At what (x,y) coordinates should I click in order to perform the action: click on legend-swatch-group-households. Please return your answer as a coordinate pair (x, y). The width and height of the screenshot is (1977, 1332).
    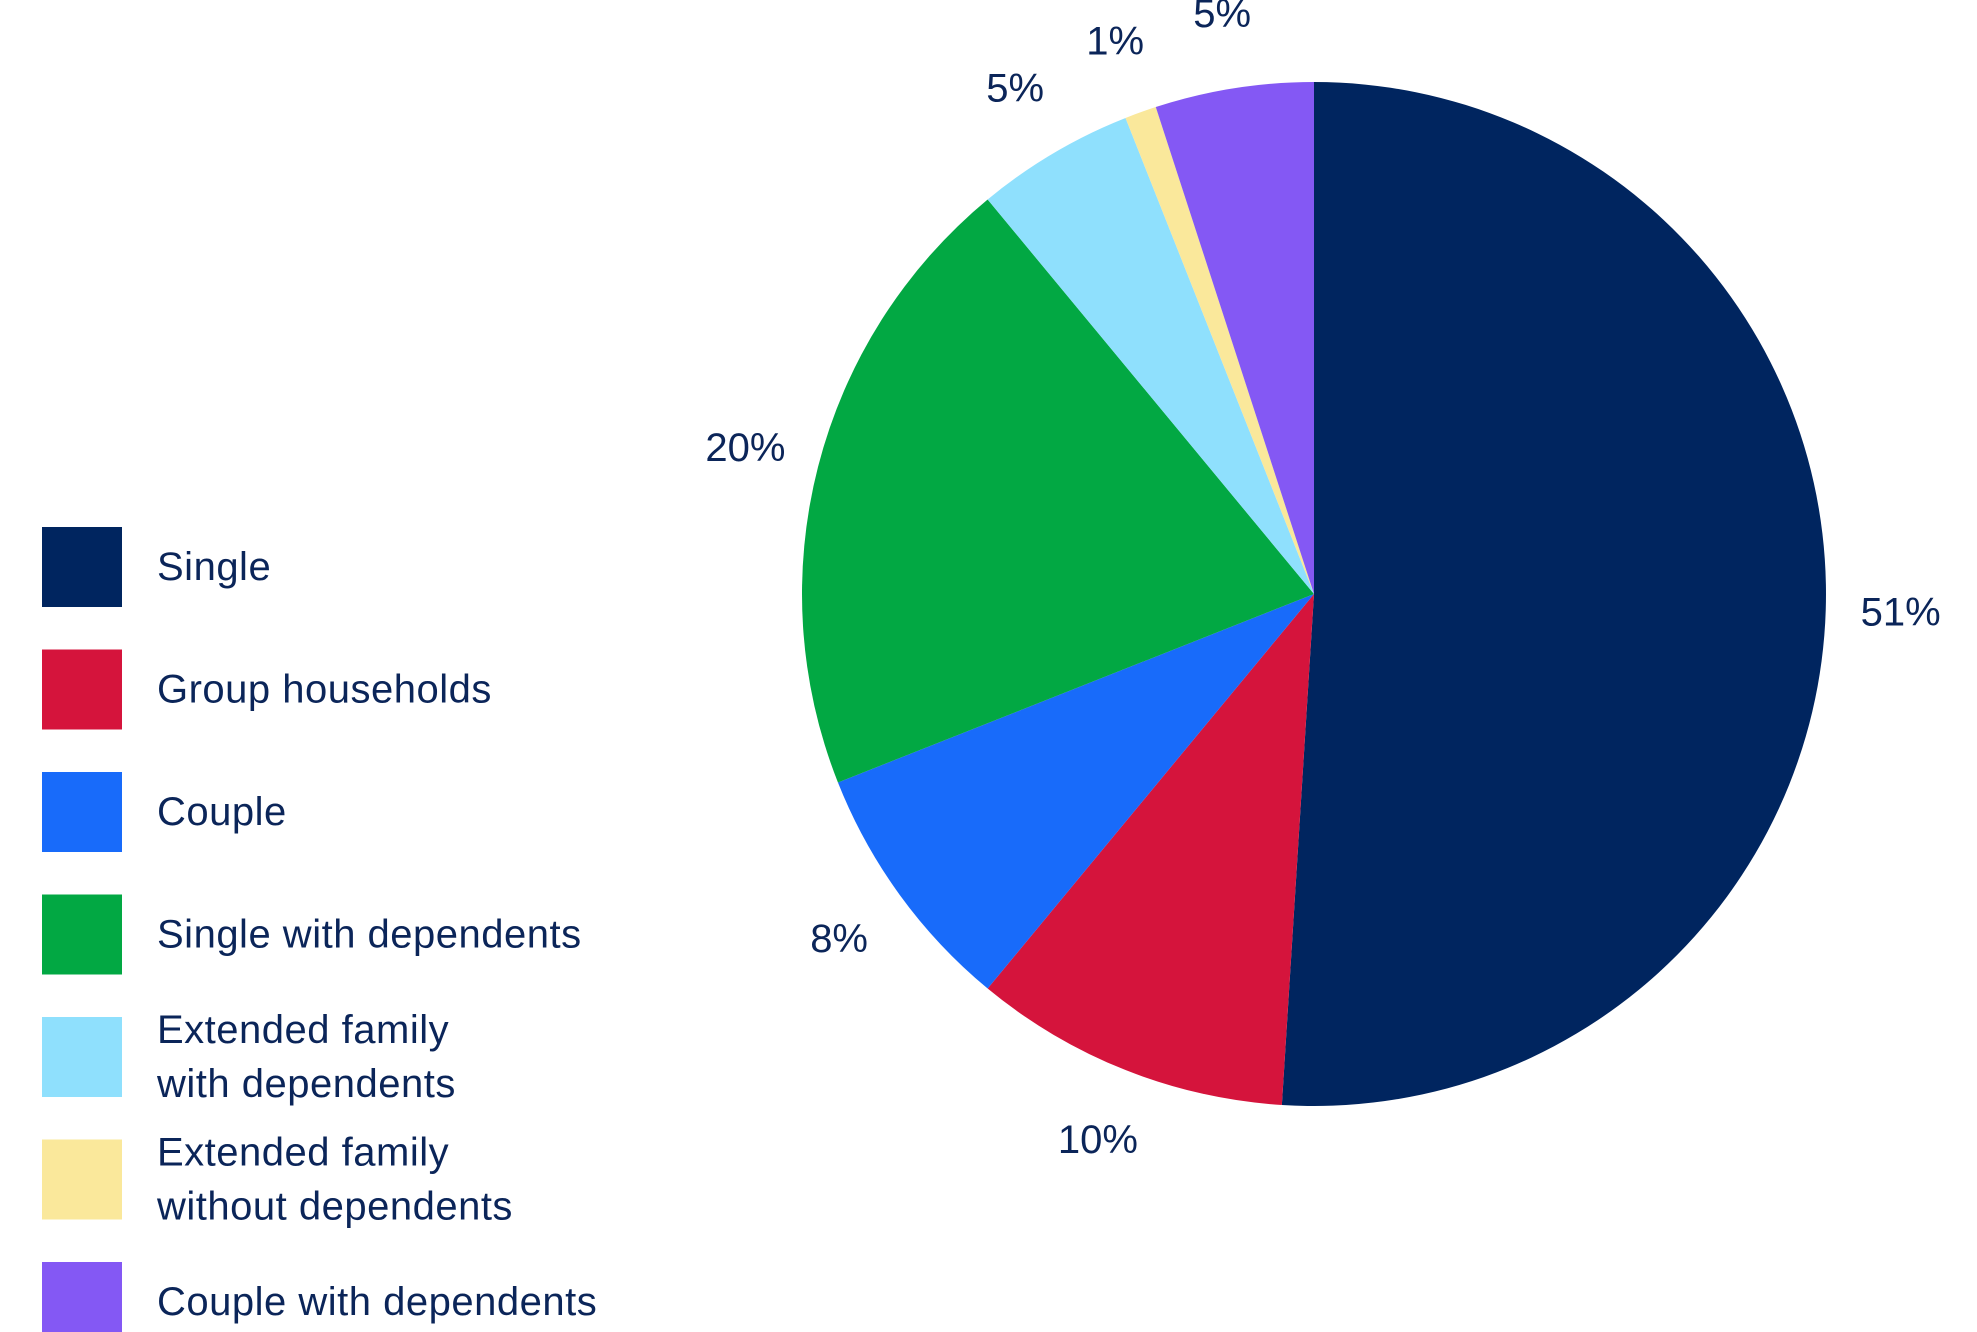
    Looking at the image, I should click on (82, 689).